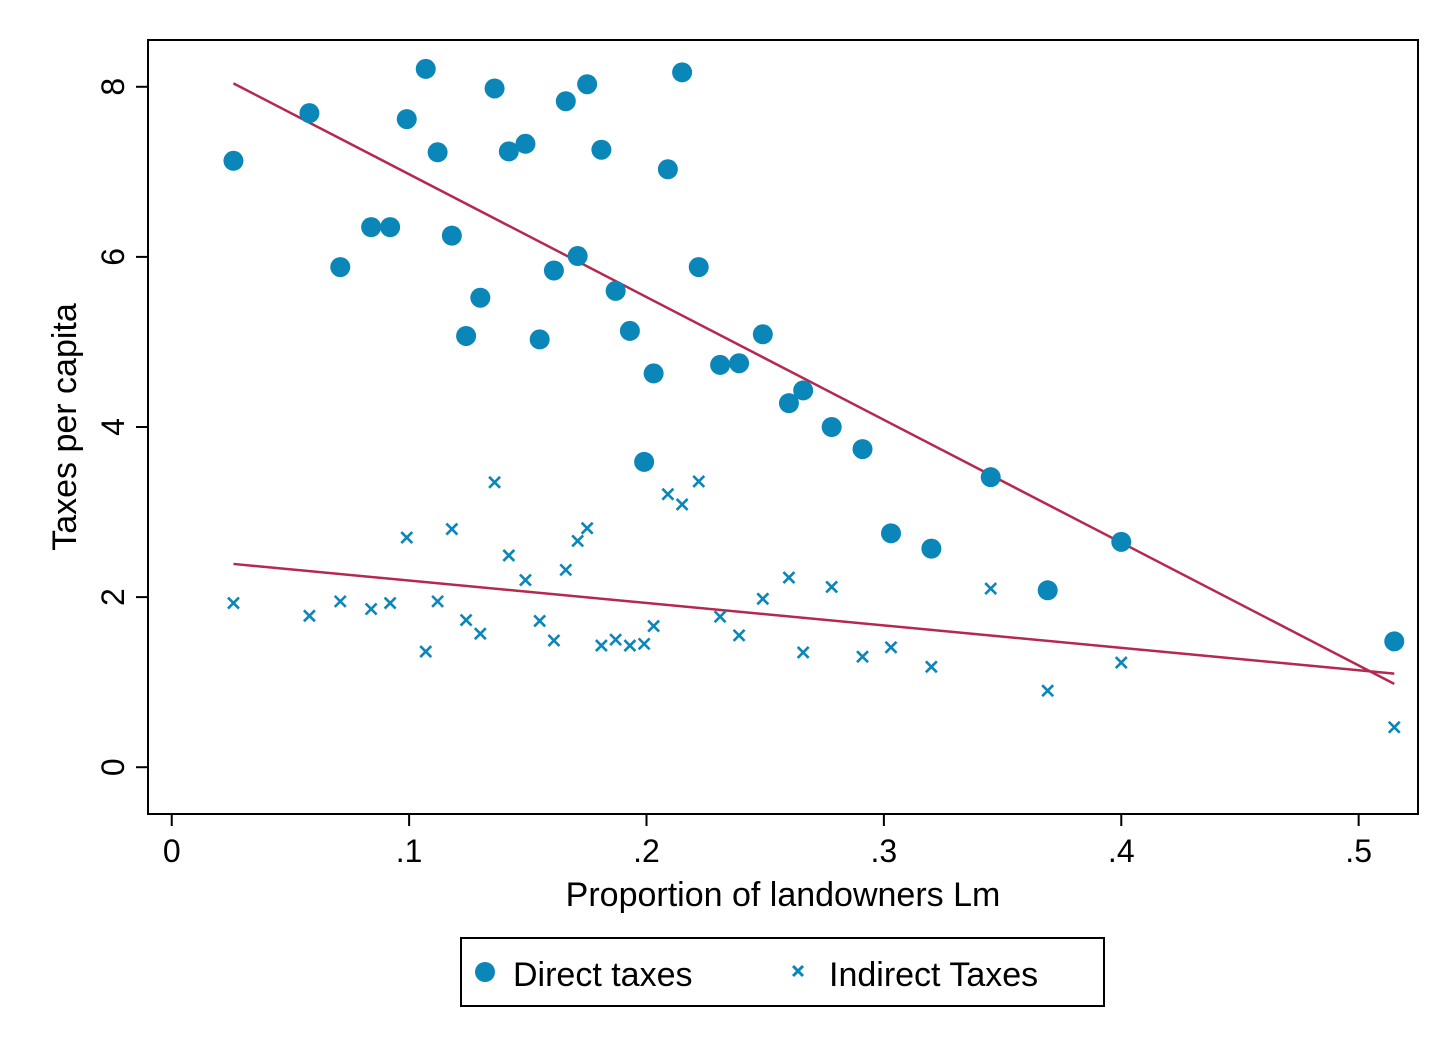 The image size is (1456, 1059). I want to click on legend: Direct taxes Indirect Taxes, so click(782, 972).